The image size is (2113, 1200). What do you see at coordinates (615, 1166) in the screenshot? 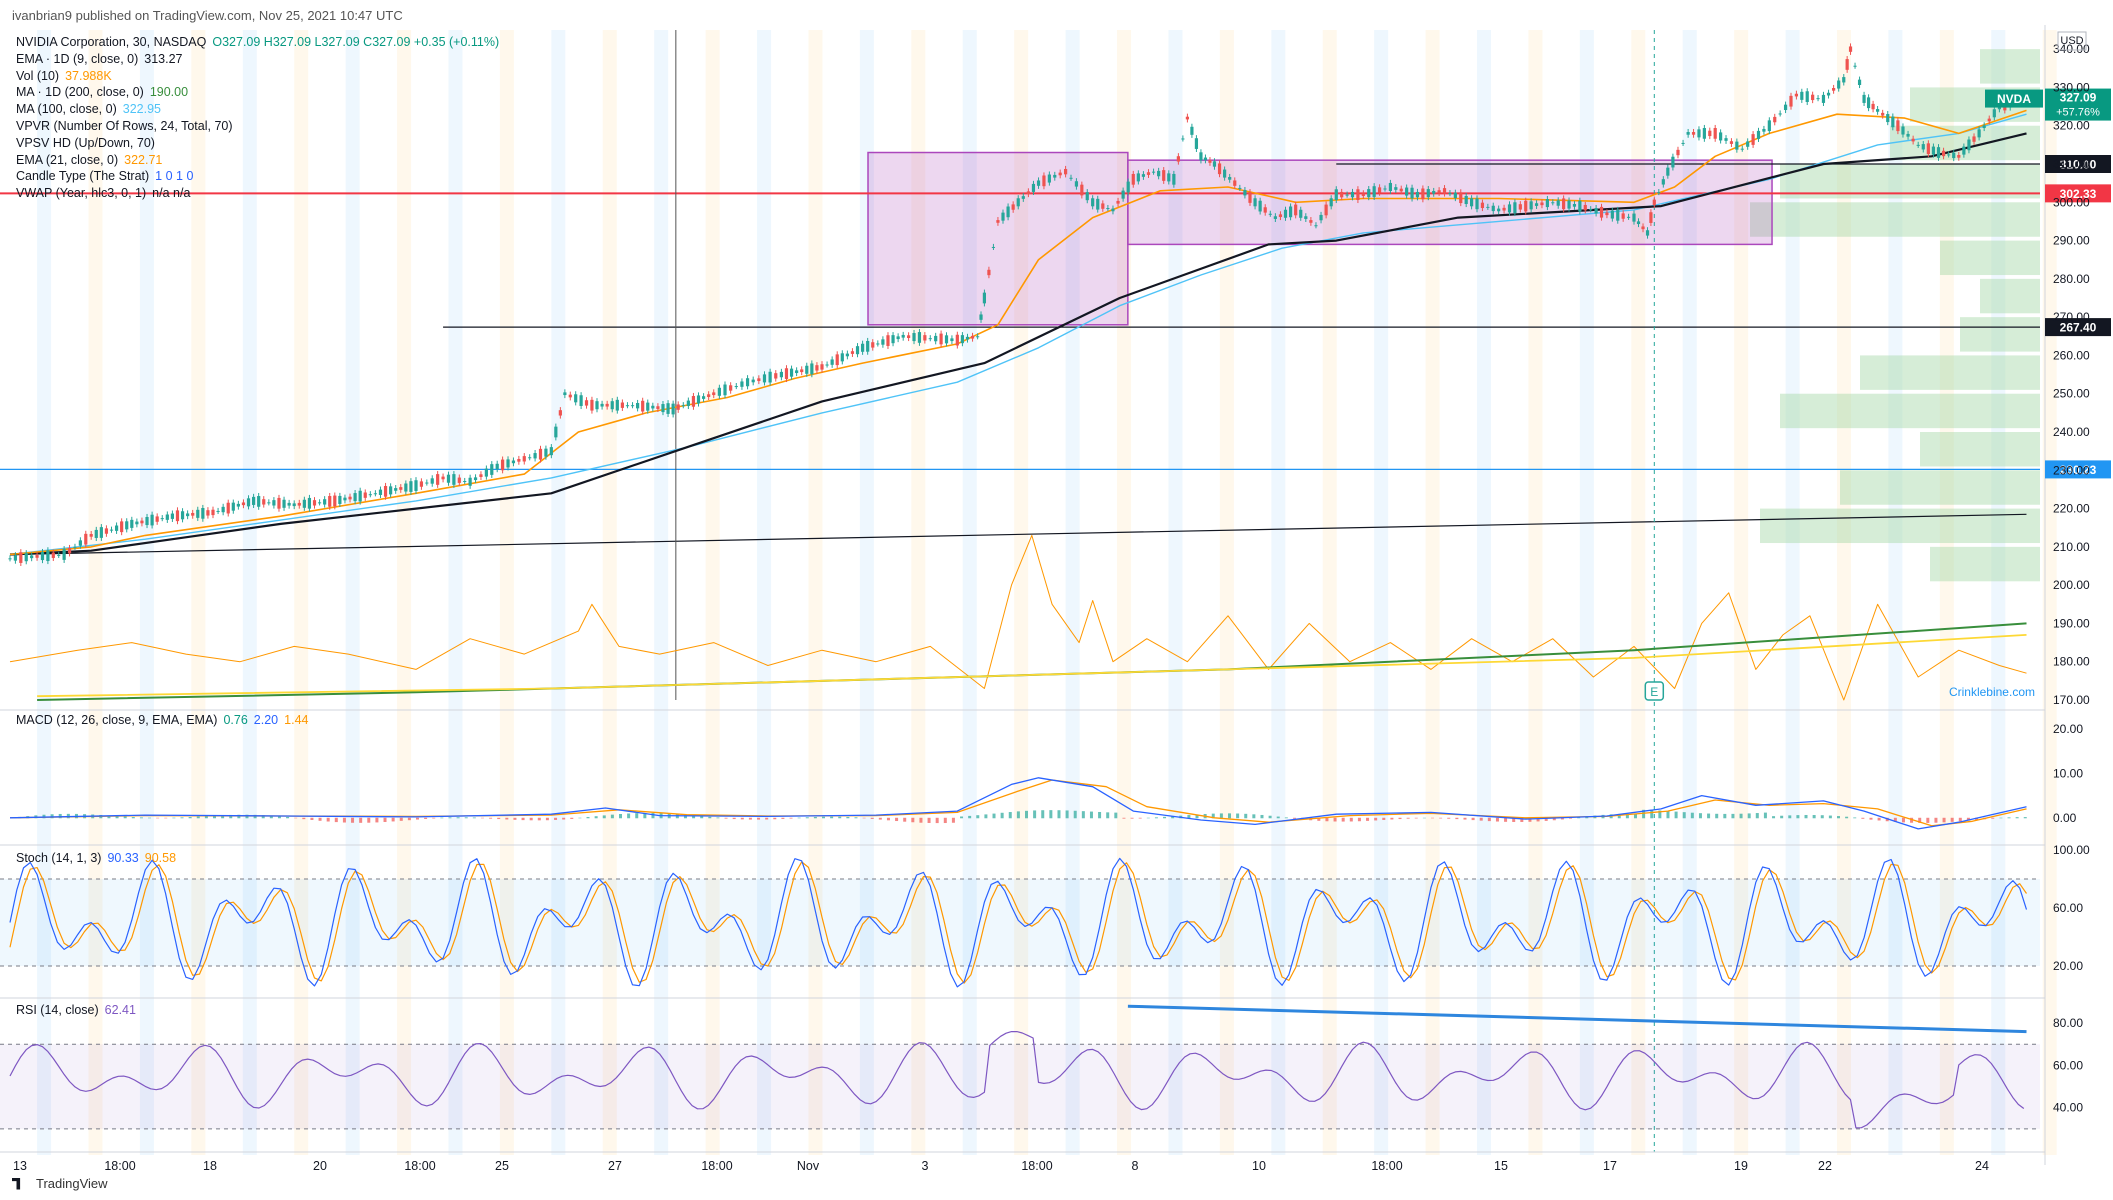
I see `time-axis-tick: 27` at bounding box center [615, 1166].